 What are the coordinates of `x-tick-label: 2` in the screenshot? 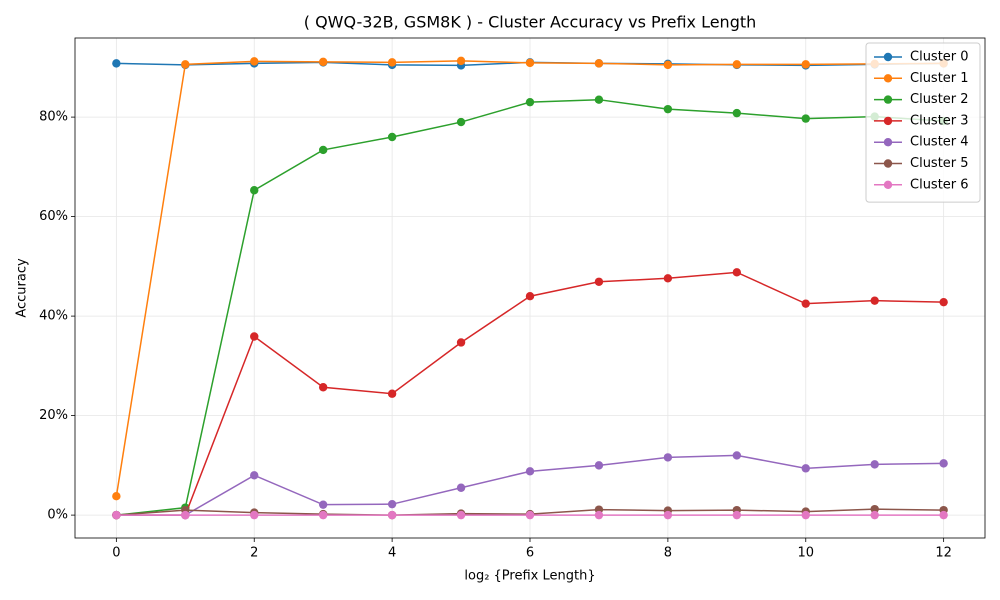 It's located at (254, 553).